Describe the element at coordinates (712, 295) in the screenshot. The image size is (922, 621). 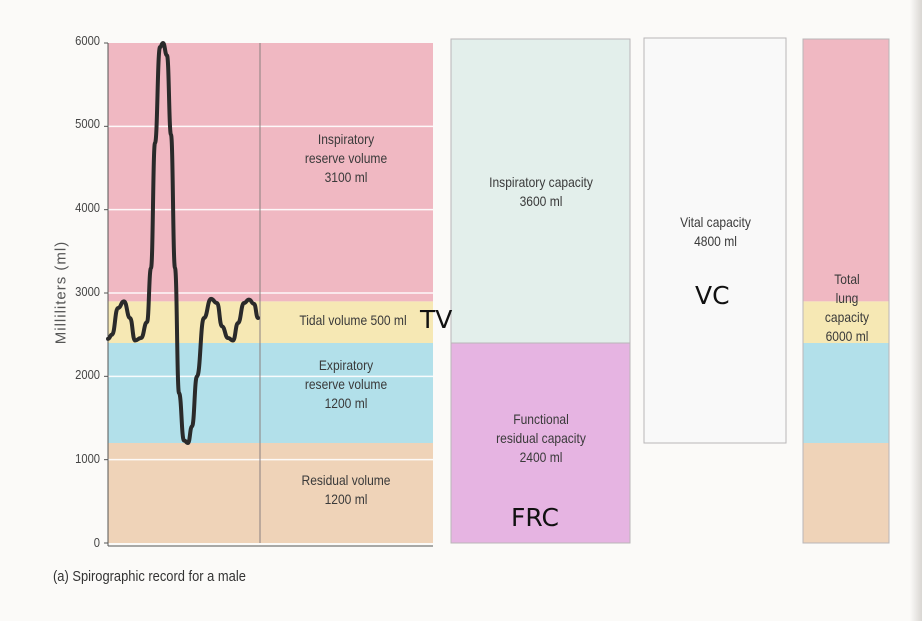
I see `annotation-vc: VC` at that location.